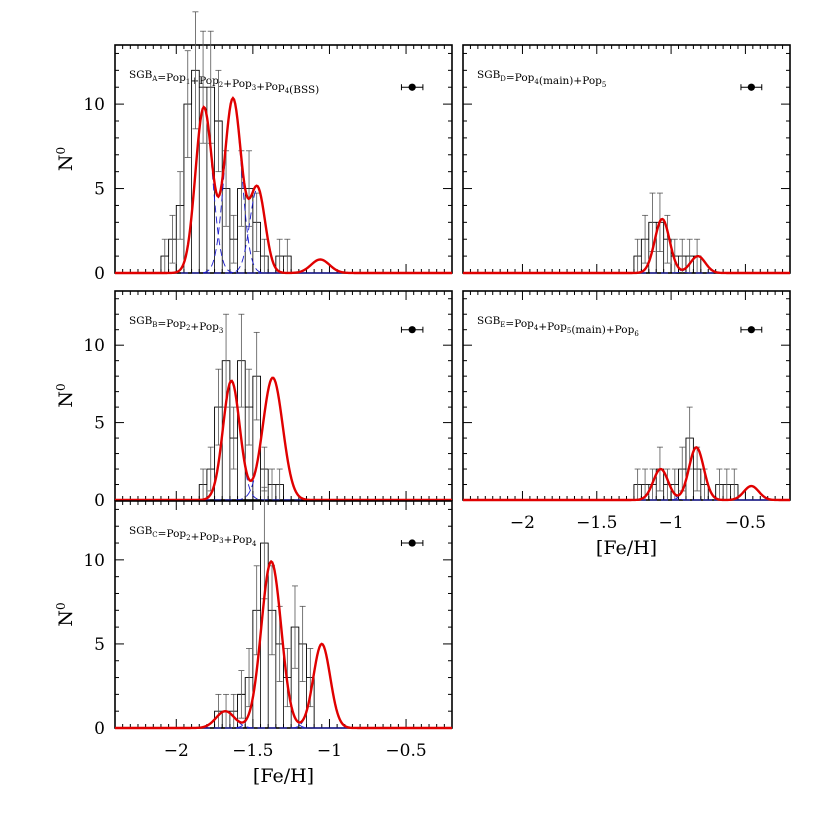 This screenshot has width=830, height=830. What do you see at coordinates (268, 635) in the screenshot?
I see `histogram-outline` at bounding box center [268, 635].